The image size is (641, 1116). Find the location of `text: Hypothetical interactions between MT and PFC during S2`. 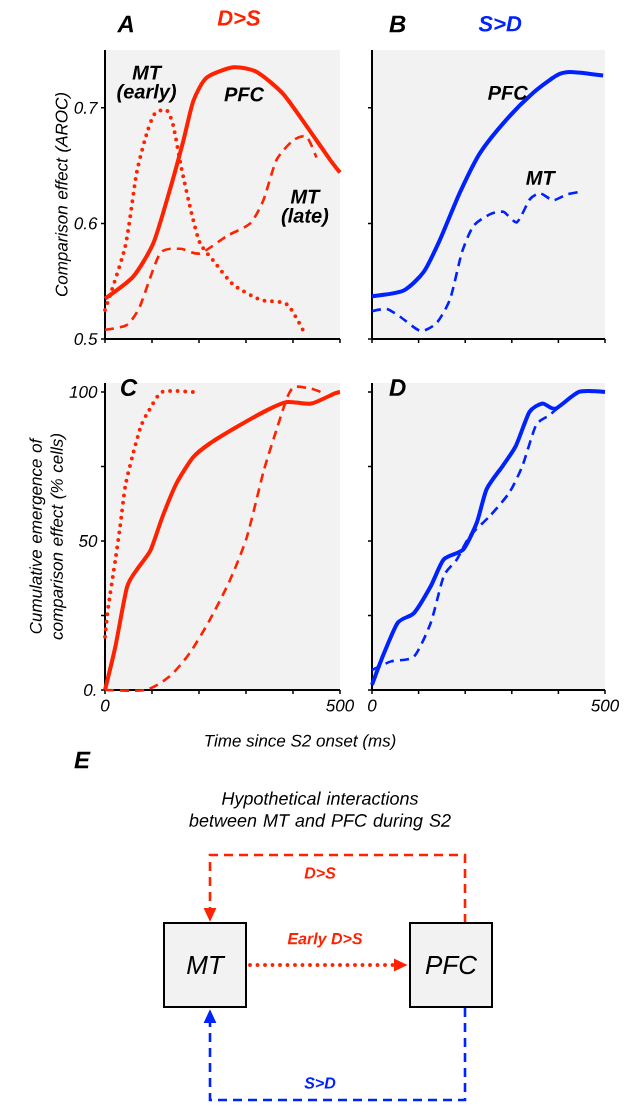

text: Hypothetical interactions between MT and PFC during S2 is located at coordinates (320, 811).